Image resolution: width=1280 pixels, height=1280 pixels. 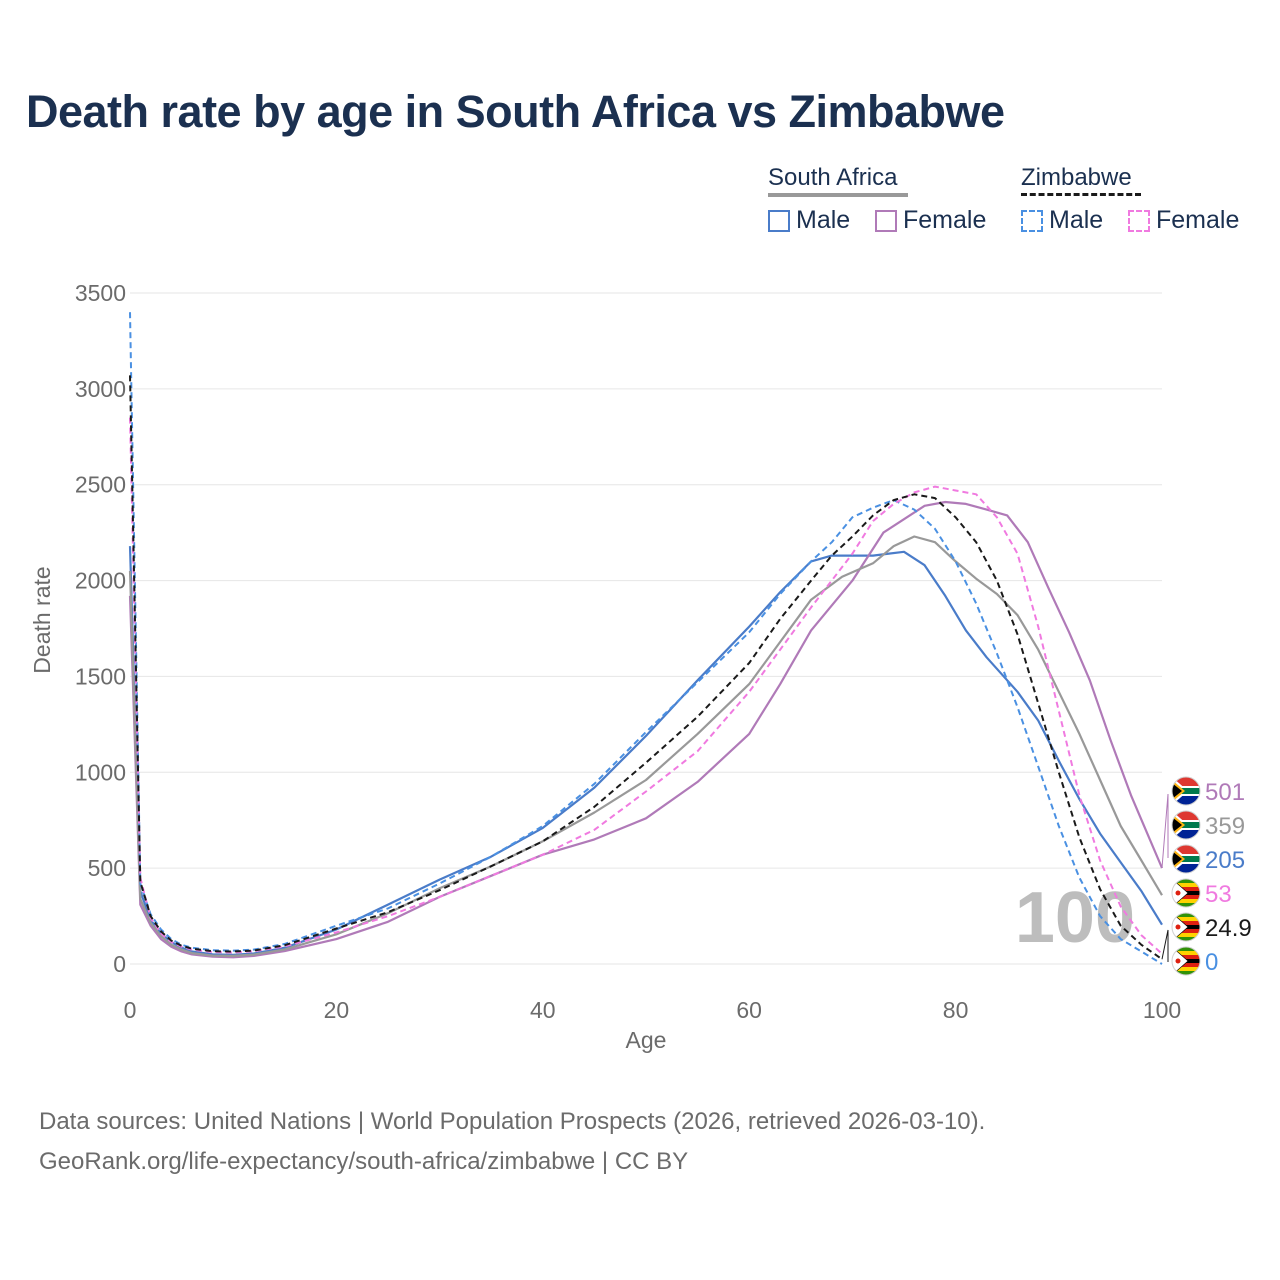 What do you see at coordinates (100, 772) in the screenshot?
I see `y-tick-label: 1000` at bounding box center [100, 772].